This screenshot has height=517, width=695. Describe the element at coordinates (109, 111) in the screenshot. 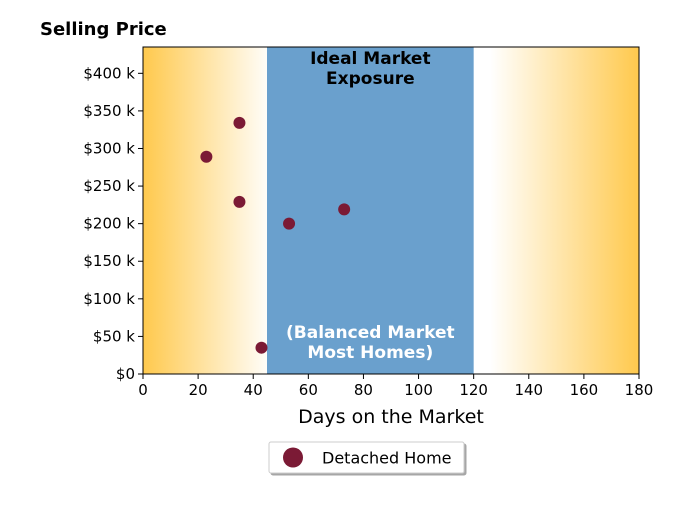

I see `y-tick-label: $350 k` at that location.